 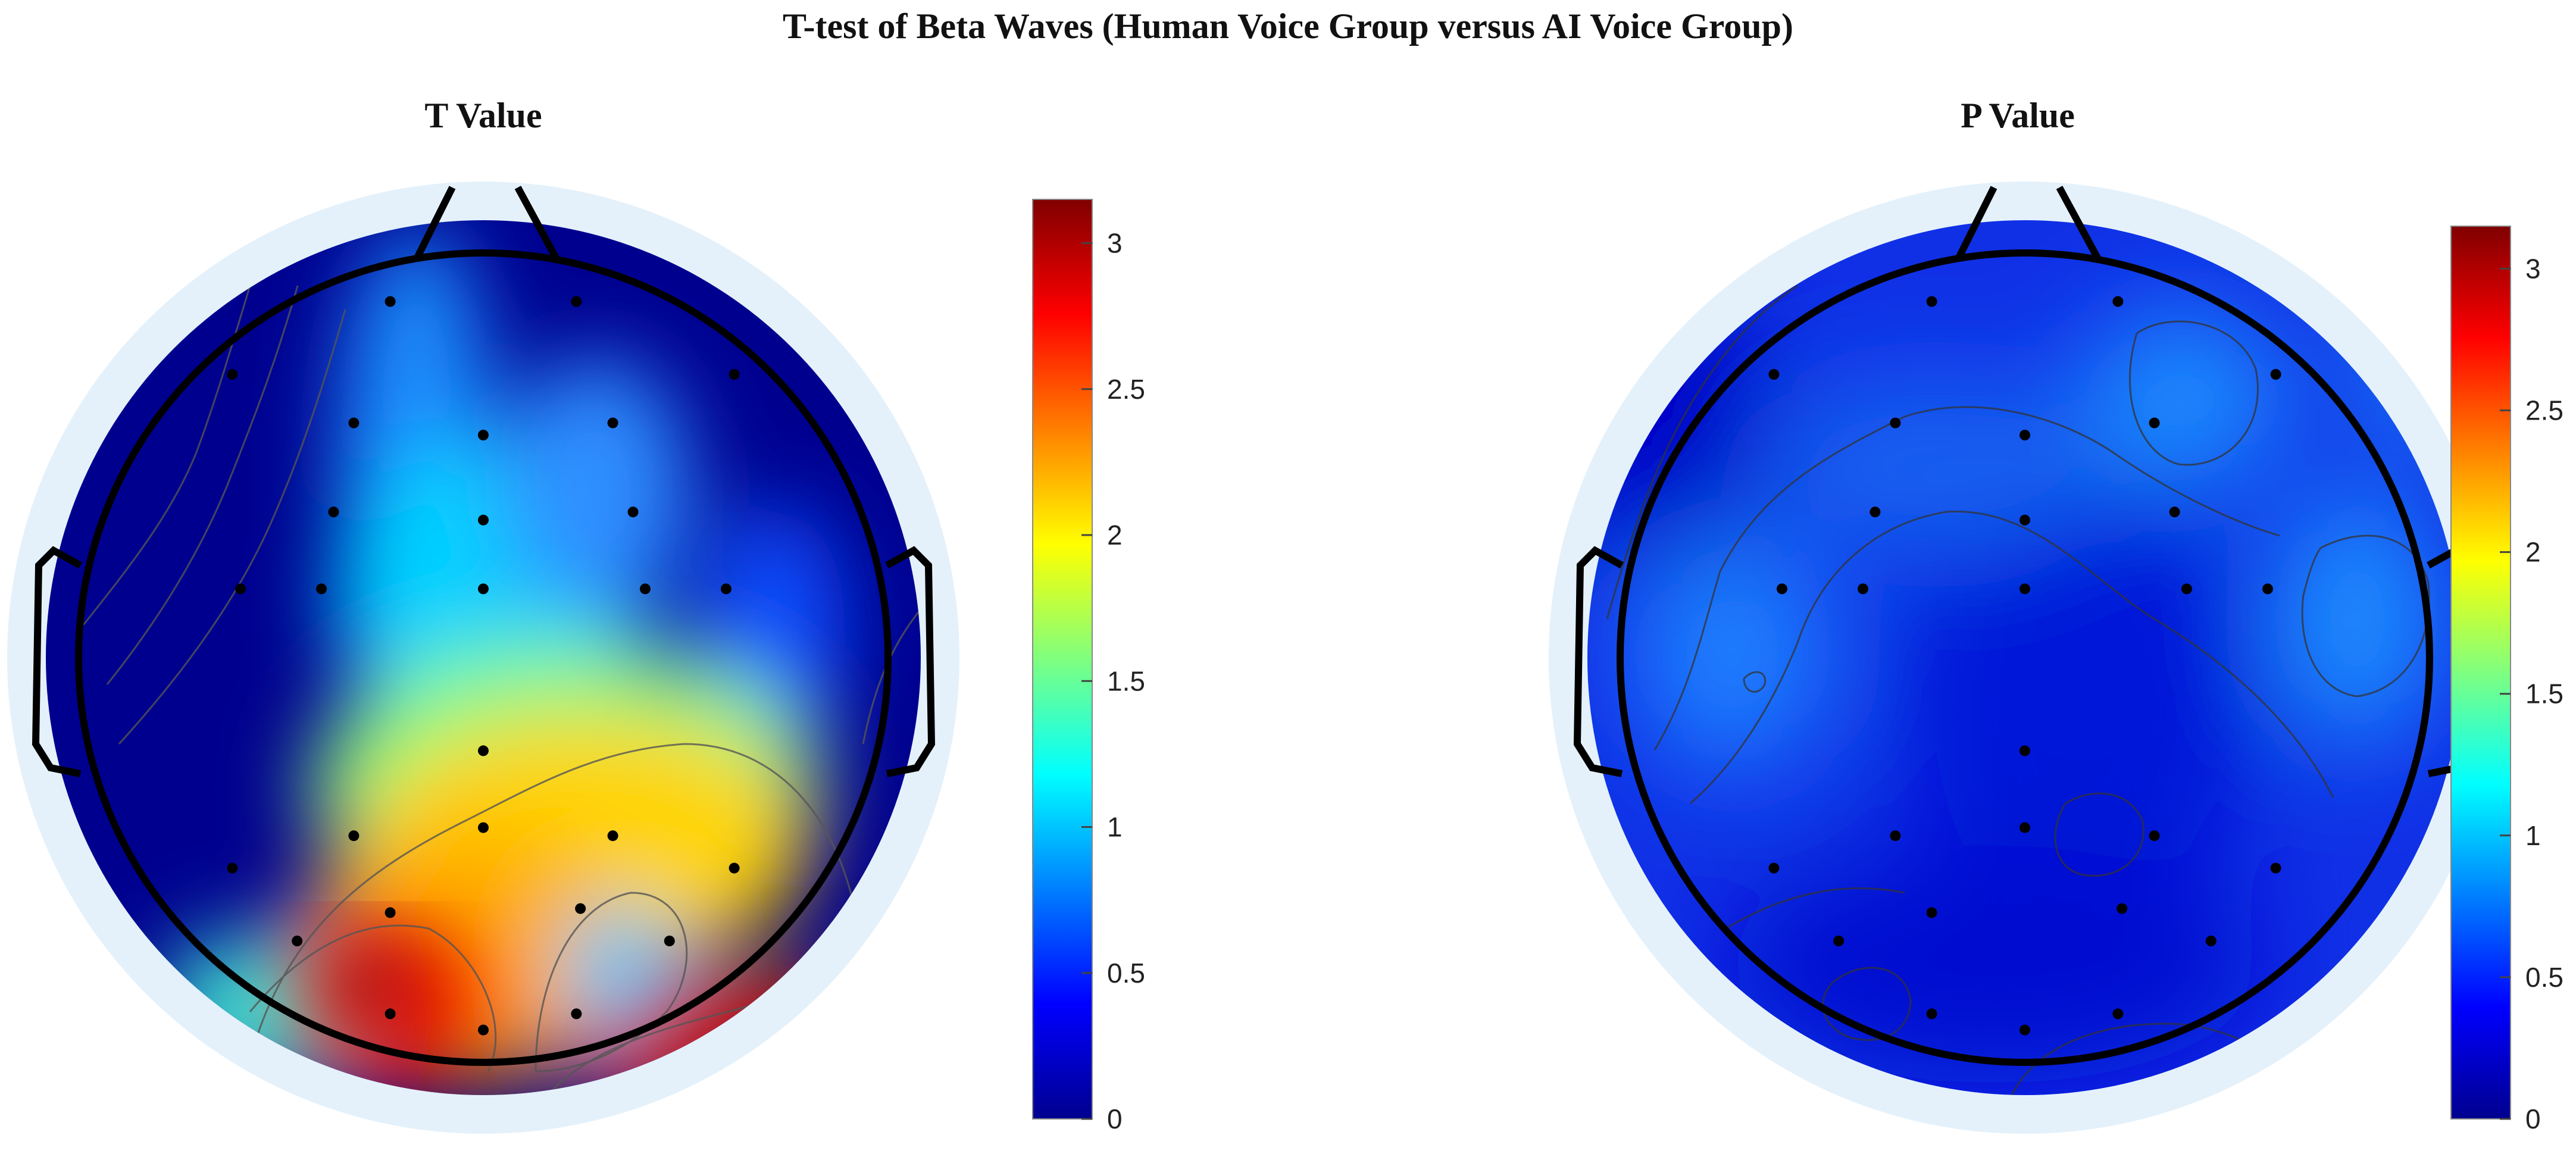 I want to click on t-colorbar-gradient, so click(x=1062, y=660).